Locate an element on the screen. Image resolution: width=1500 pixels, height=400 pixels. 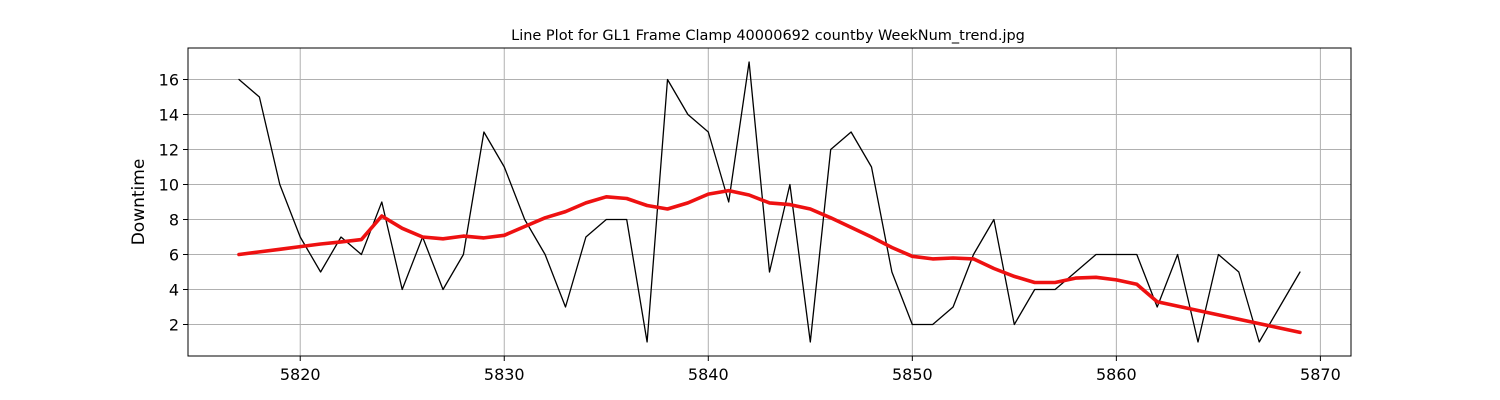
y-tick-label: 16 is located at coordinates (169, 80).